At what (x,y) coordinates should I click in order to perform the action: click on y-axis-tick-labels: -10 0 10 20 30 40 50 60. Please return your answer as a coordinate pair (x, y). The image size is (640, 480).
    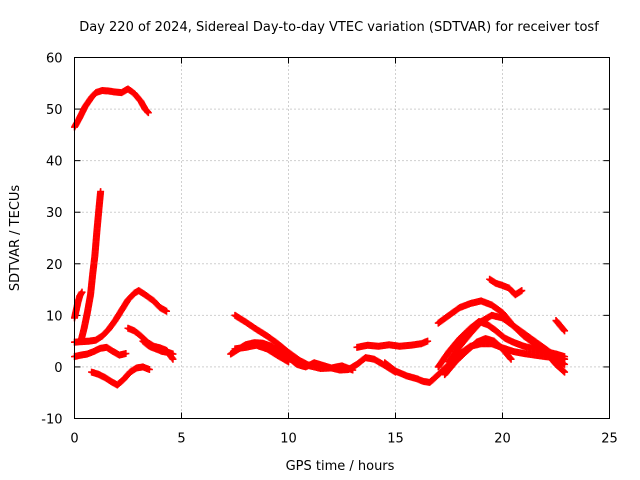
    Looking at the image, I should click on (51, 240).